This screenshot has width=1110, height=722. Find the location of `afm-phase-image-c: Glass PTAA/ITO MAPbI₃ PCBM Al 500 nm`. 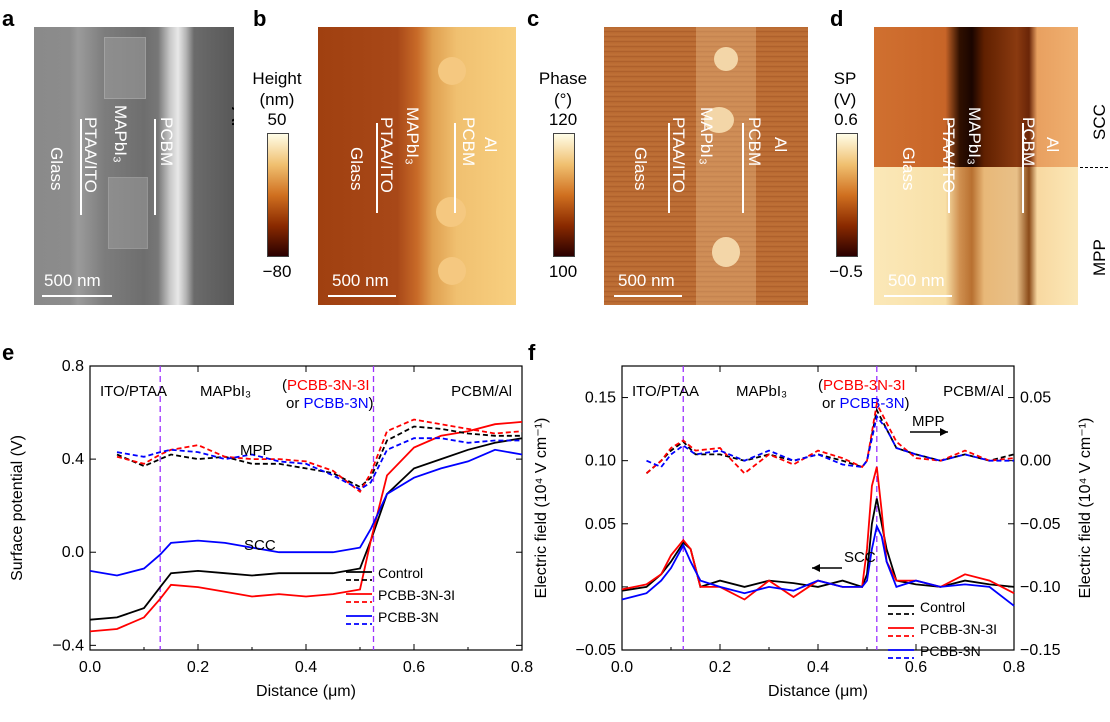

afm-phase-image-c: Glass PTAA/ITO MAPbI₃ PCBM Al 500 nm is located at coordinates (706, 166).